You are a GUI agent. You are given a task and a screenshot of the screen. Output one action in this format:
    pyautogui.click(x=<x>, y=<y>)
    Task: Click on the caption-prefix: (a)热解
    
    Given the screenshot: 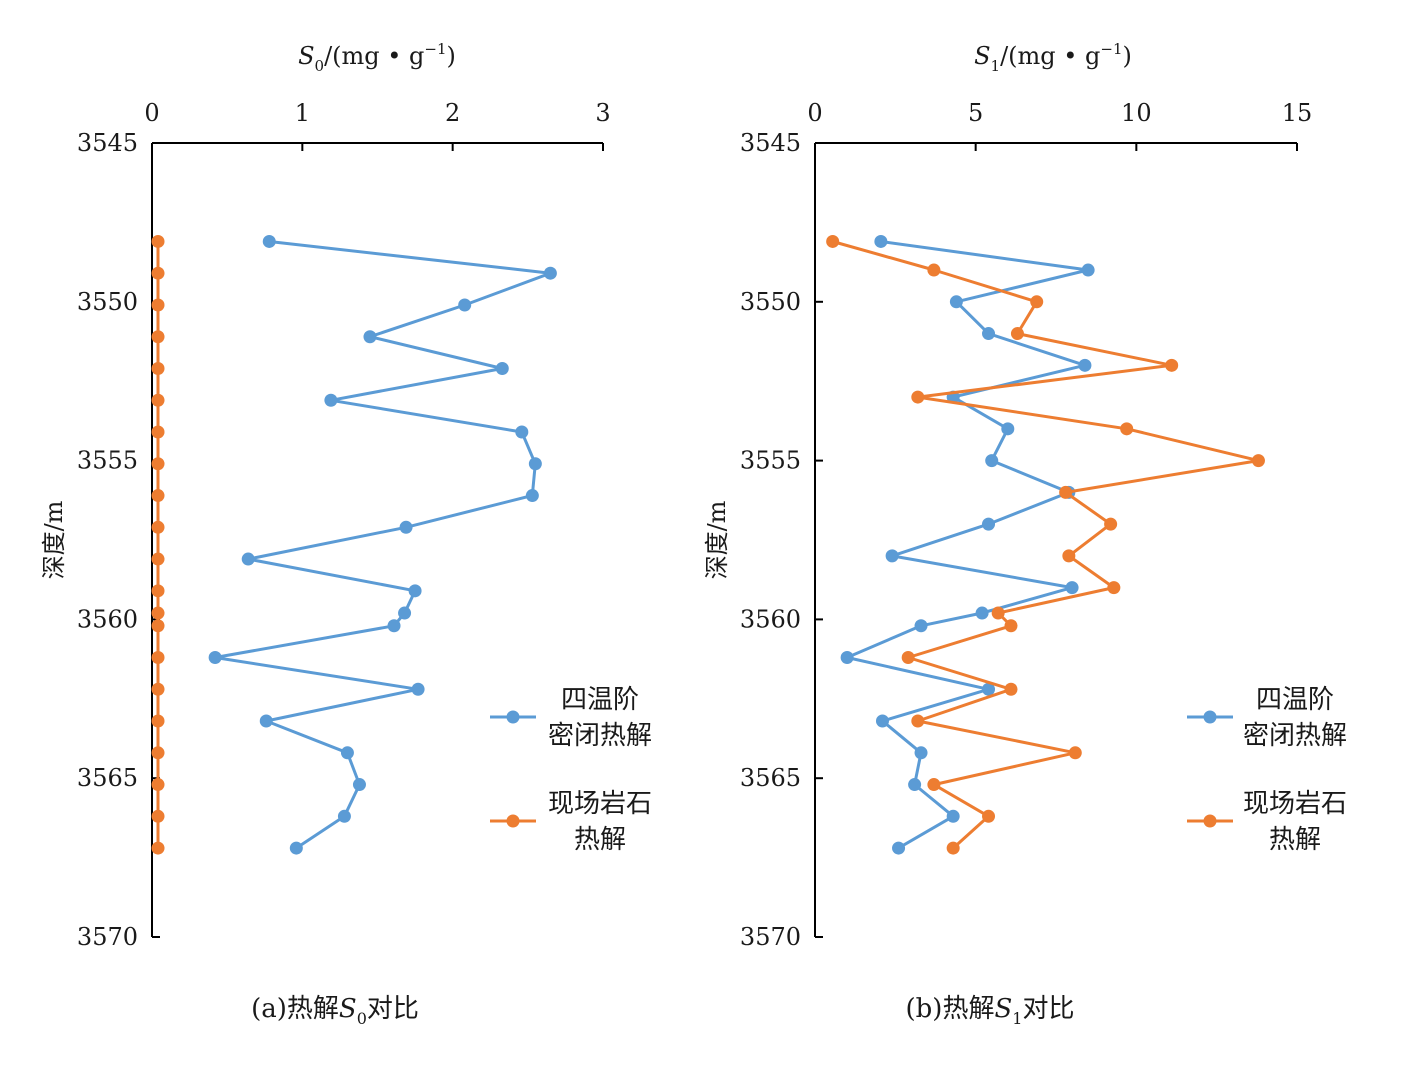 What is the action you would take?
    pyautogui.click(x=295, y=1009)
    